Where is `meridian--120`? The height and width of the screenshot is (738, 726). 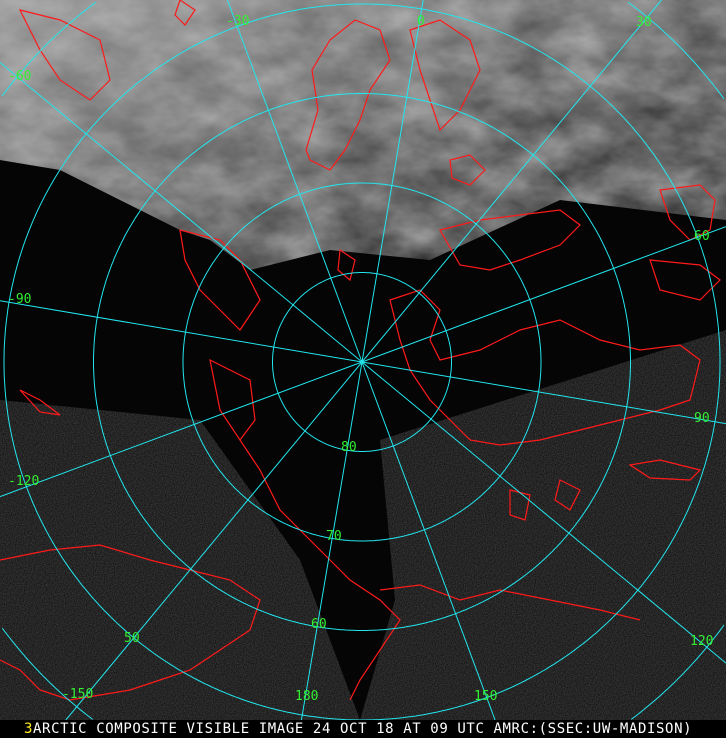
meridian--120 is located at coordinates (181, 429).